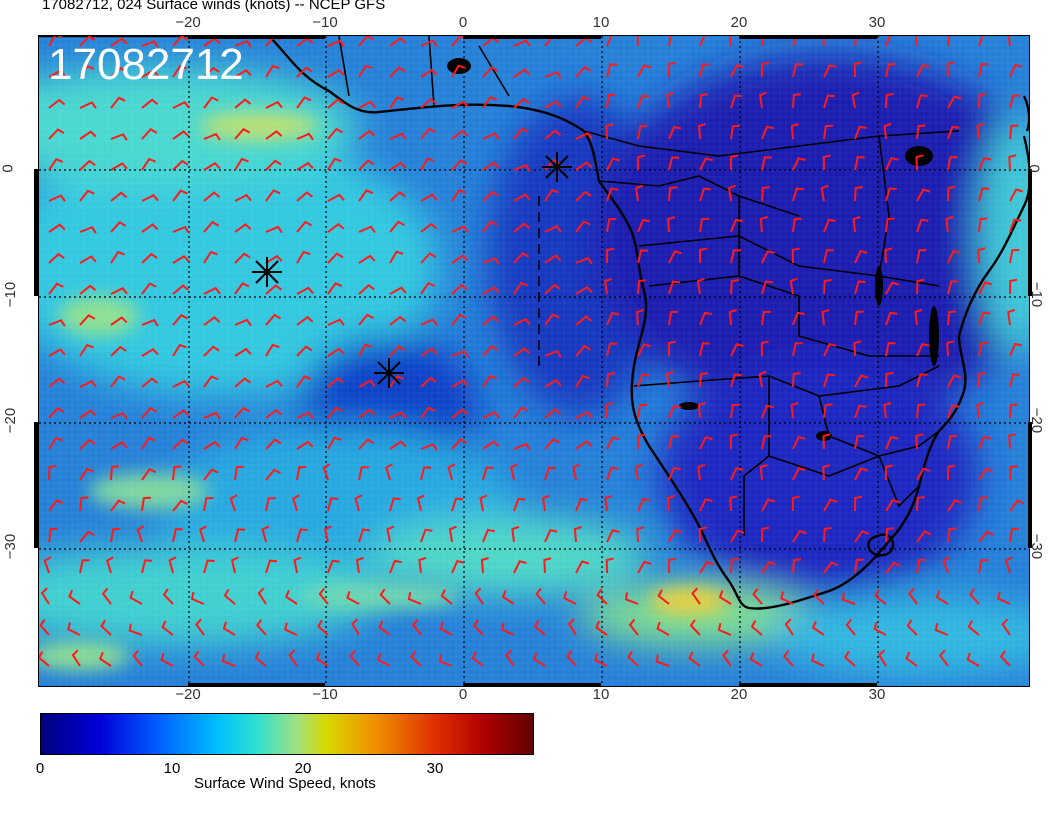 This screenshot has width=1056, height=816. What do you see at coordinates (389, 373) in the screenshot?
I see `star-marker` at bounding box center [389, 373].